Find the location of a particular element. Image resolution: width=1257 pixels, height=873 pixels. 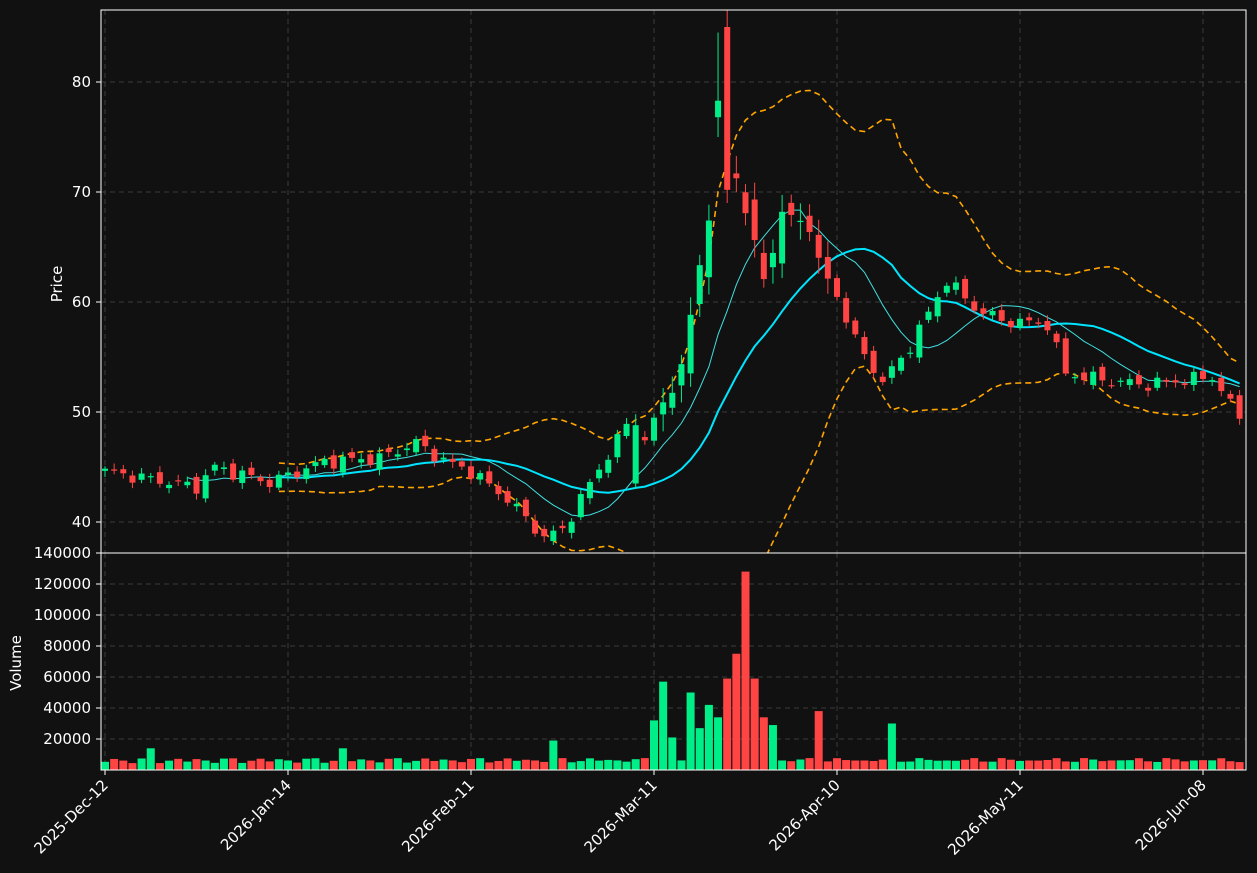

price-tick-label: 70 is located at coordinates (81, 192).